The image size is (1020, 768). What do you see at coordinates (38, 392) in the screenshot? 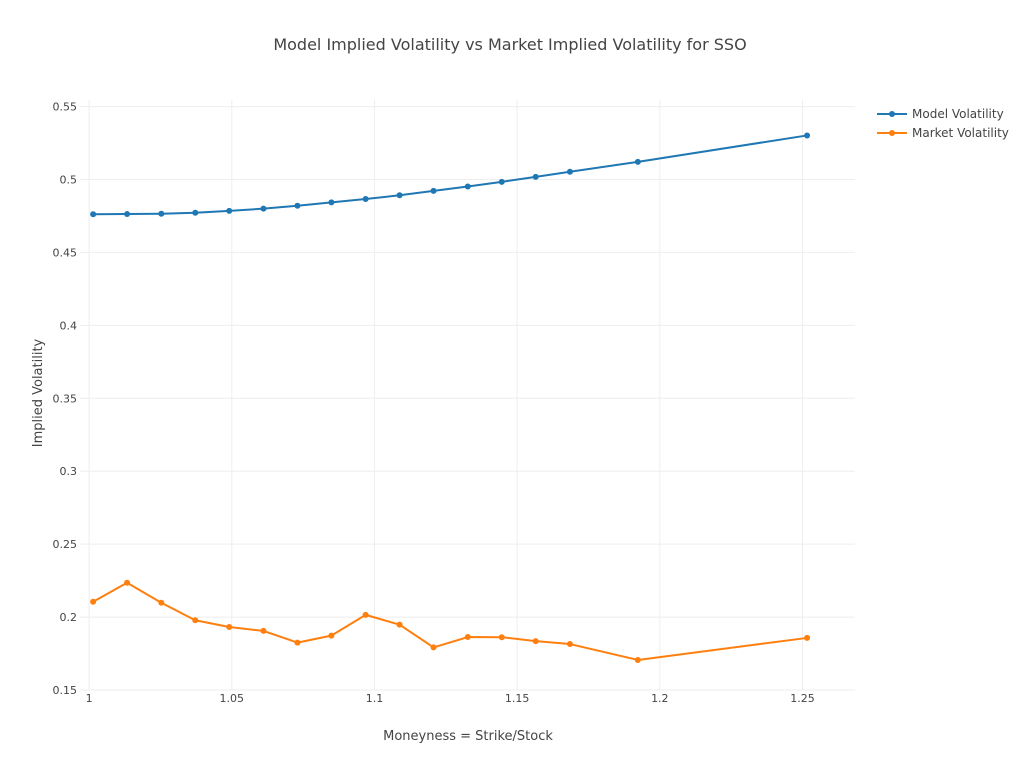
I see `y-axis-title: Implied Volatility` at bounding box center [38, 392].